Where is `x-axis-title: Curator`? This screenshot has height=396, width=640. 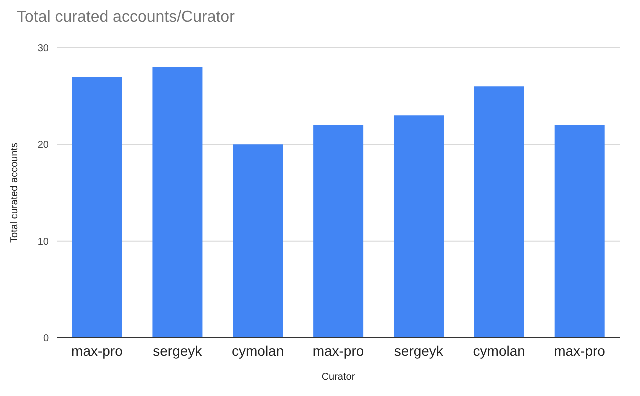
x-axis-title: Curator is located at coordinates (339, 377).